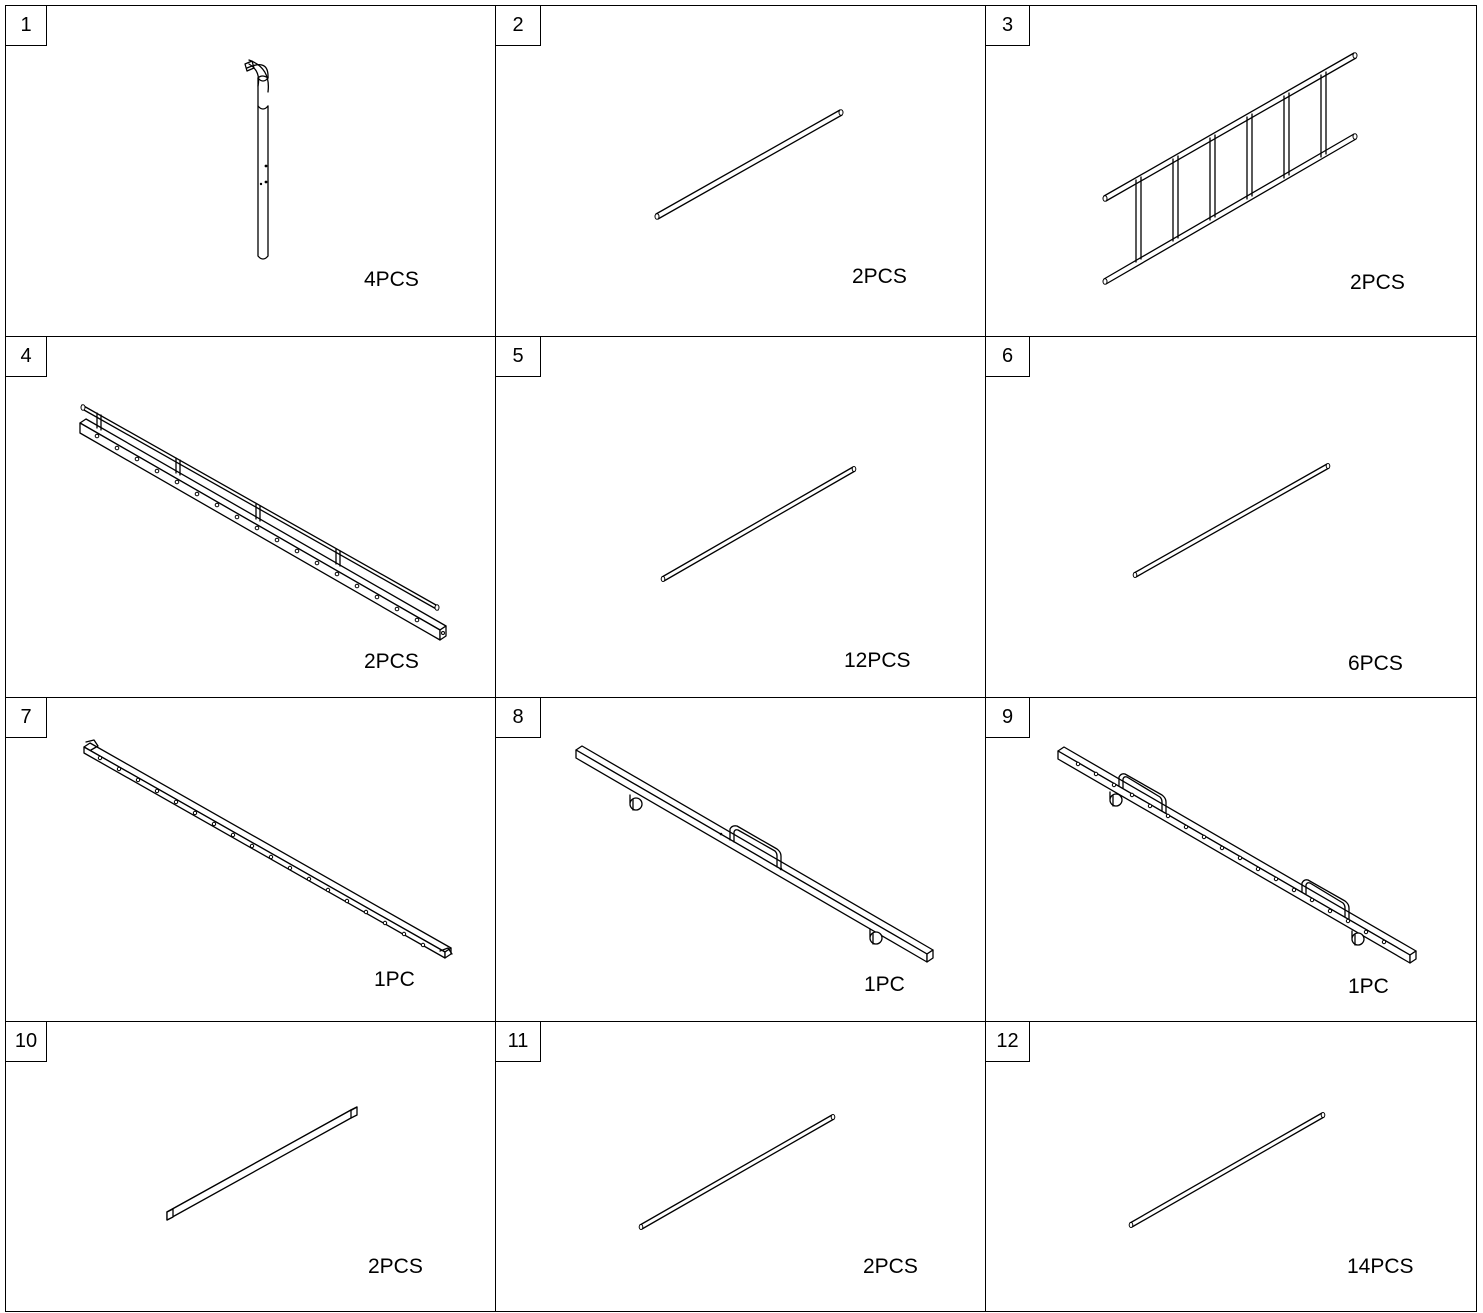 This screenshot has width=1483, height=1313. Describe the element at coordinates (518, 357) in the screenshot. I see `part-number-box: 5` at that location.